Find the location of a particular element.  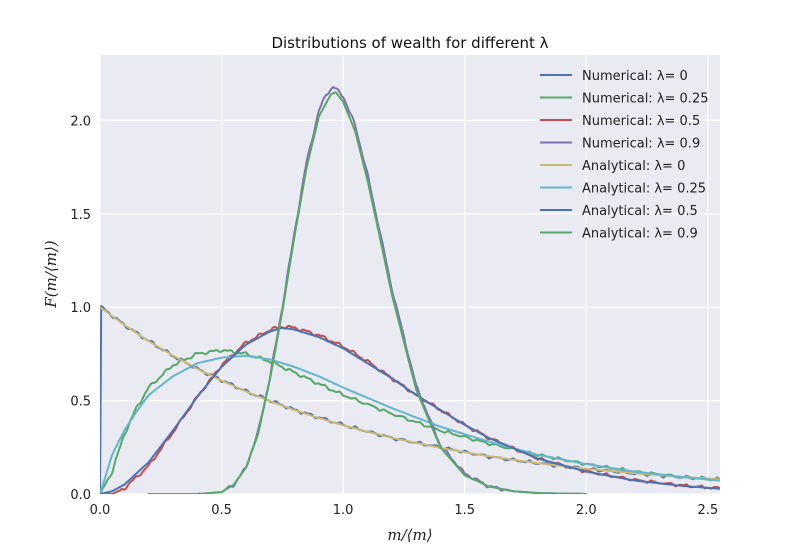

legend-entry: Analytical: λ= 0 is located at coordinates (633, 166).